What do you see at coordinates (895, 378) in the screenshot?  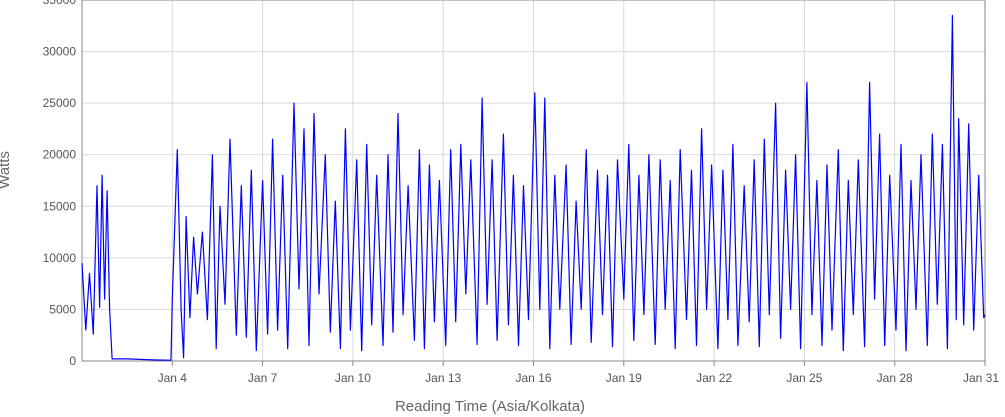 I see `x-tick-label: Jan 28` at bounding box center [895, 378].